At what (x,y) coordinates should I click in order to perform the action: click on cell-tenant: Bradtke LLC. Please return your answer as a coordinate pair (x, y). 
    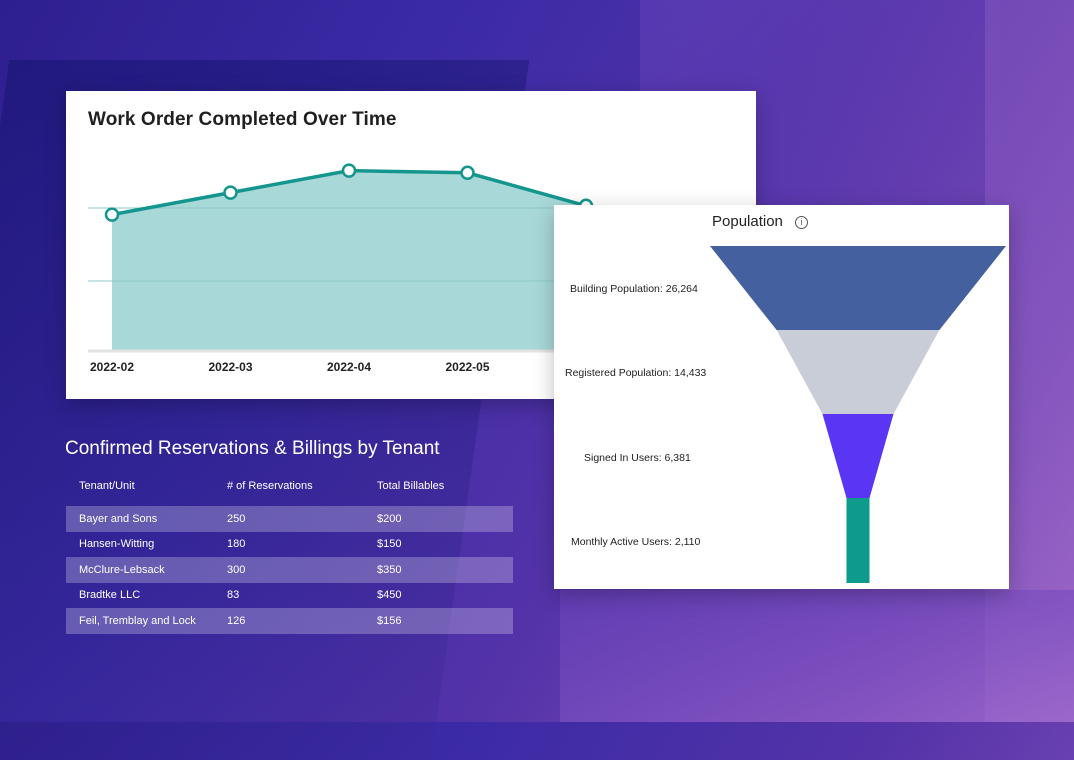
    Looking at the image, I should click on (110, 595).